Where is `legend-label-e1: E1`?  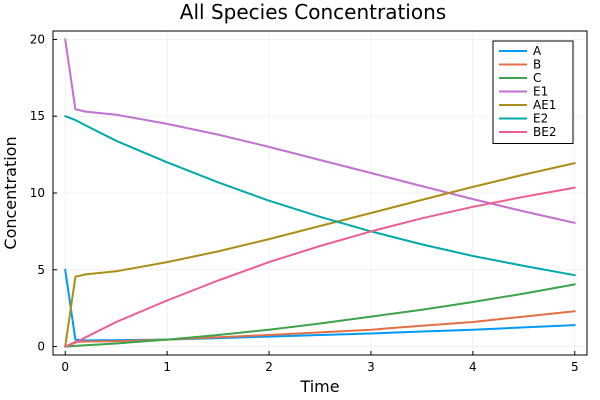 legend-label-e1: E1 is located at coordinates (540, 92).